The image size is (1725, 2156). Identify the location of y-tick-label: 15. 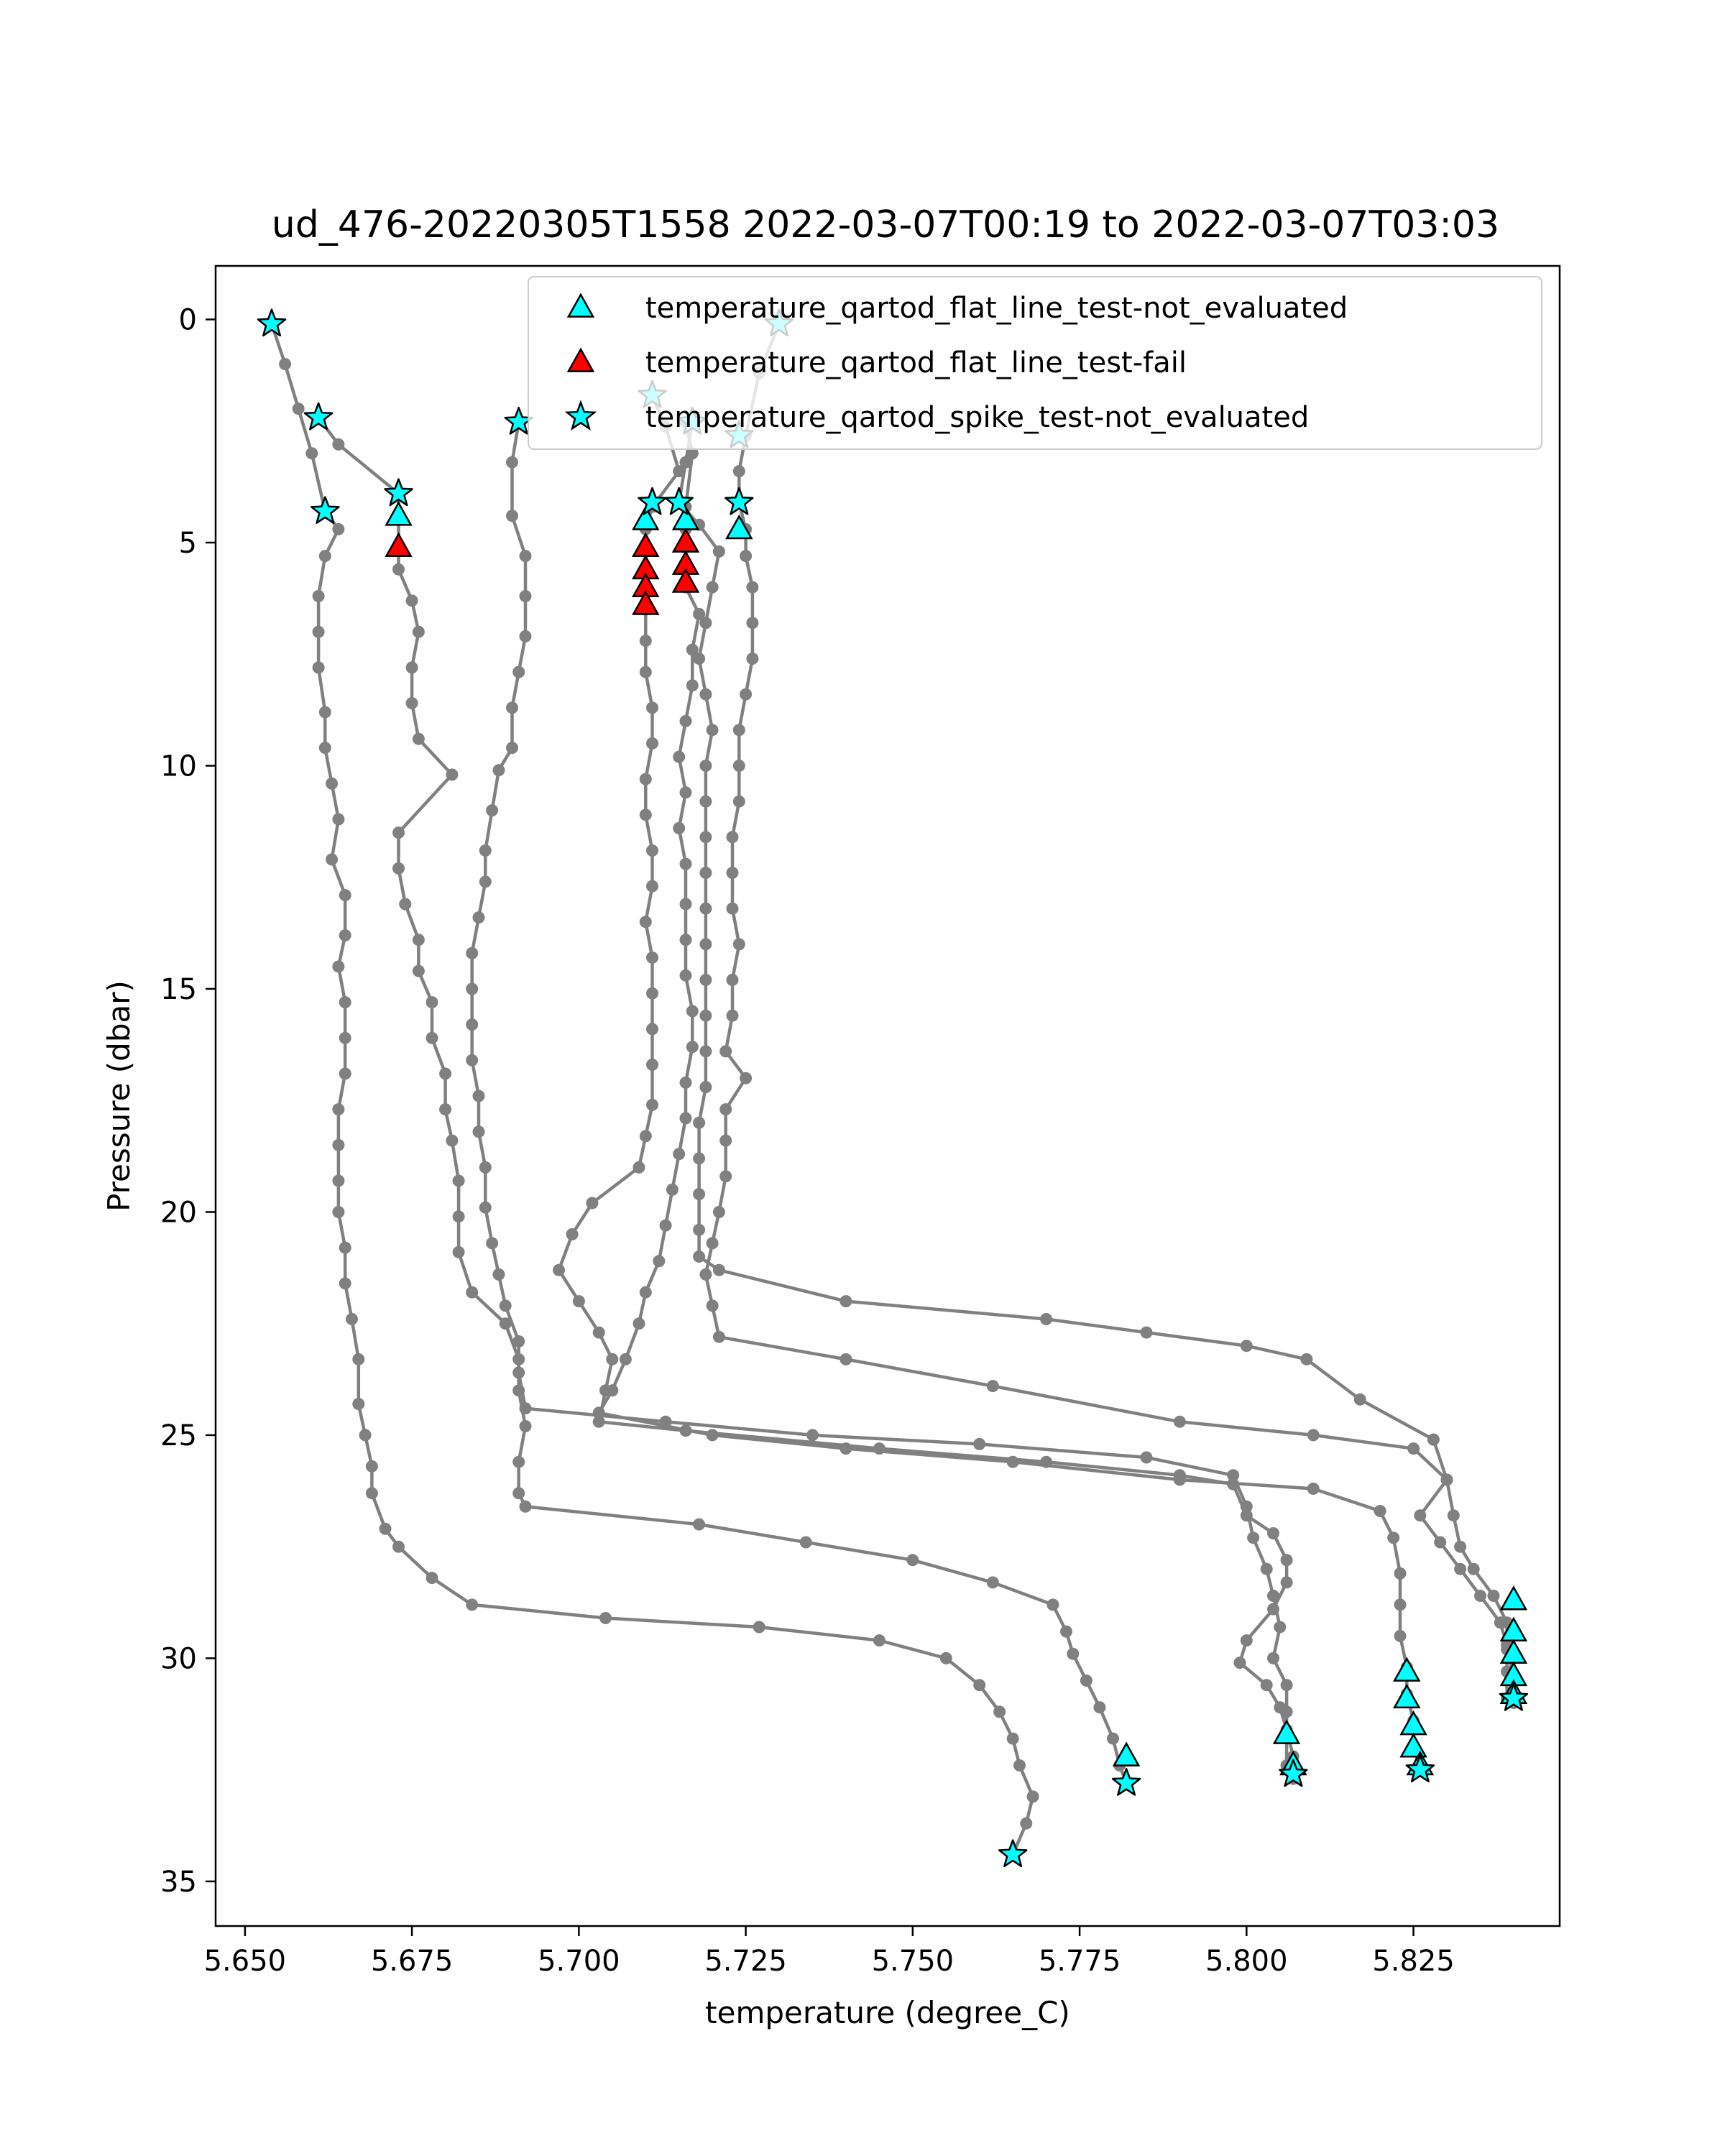
(178, 990).